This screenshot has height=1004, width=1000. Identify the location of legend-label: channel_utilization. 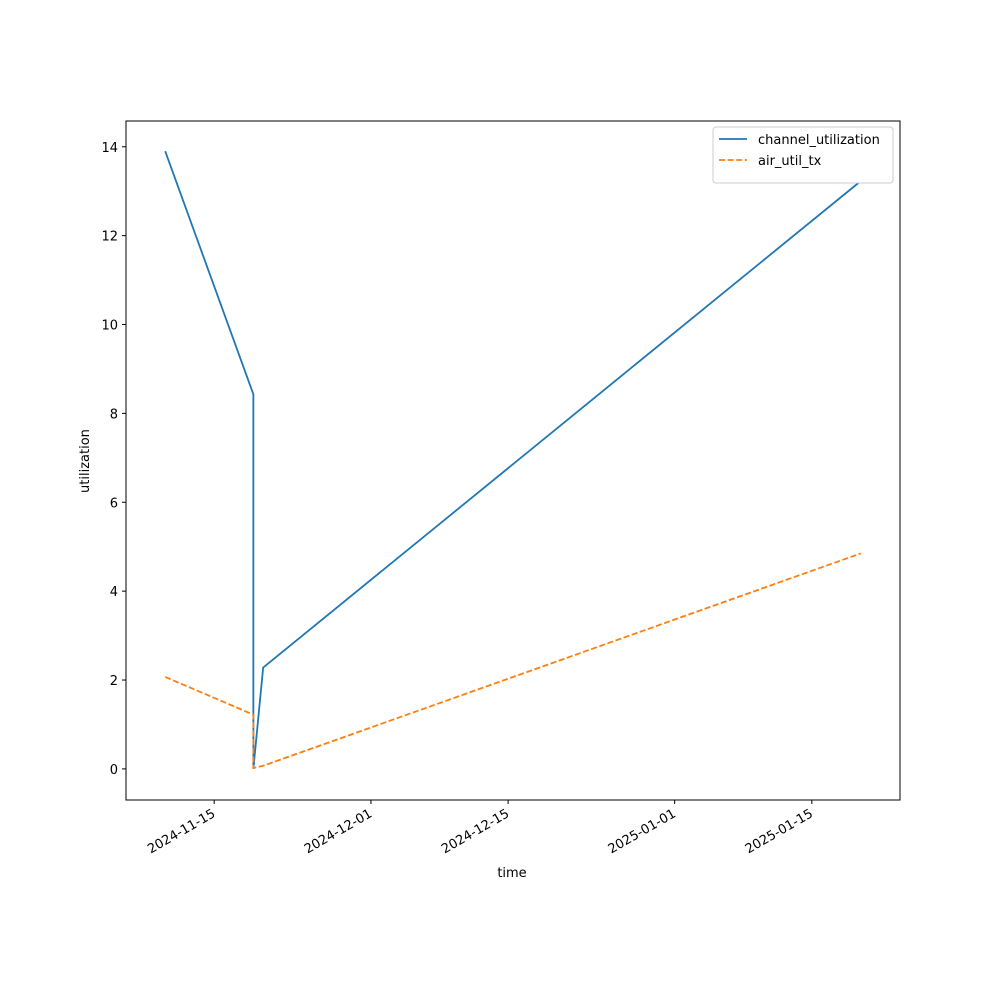
(819, 140).